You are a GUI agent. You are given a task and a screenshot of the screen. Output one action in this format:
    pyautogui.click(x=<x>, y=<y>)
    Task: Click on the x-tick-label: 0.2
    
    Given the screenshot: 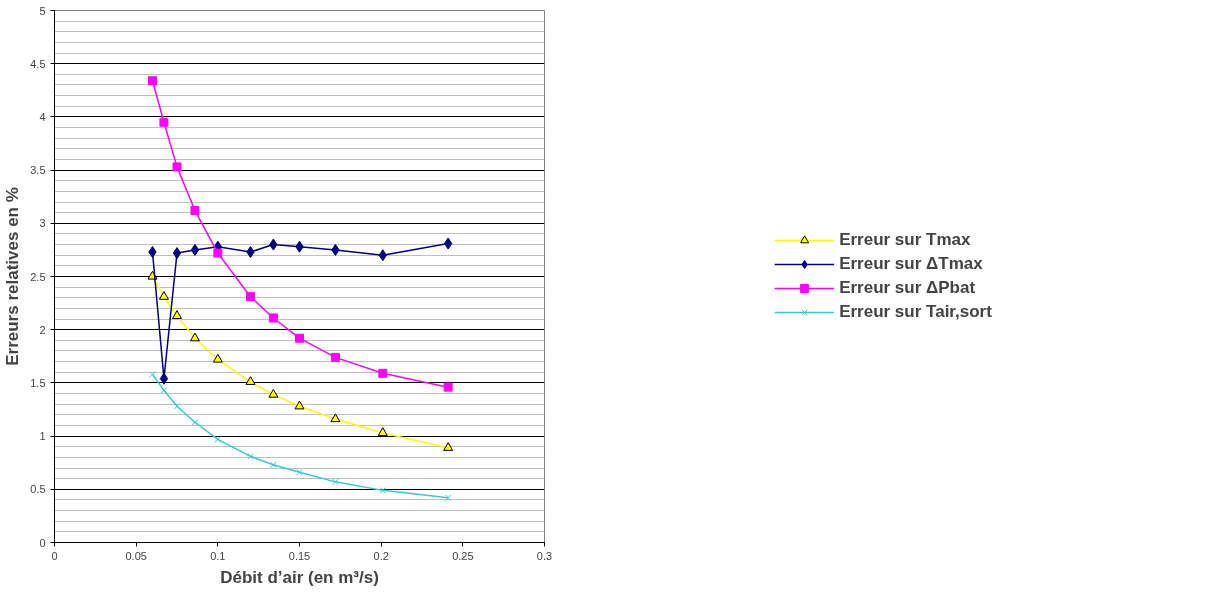 What is the action you would take?
    pyautogui.click(x=381, y=555)
    